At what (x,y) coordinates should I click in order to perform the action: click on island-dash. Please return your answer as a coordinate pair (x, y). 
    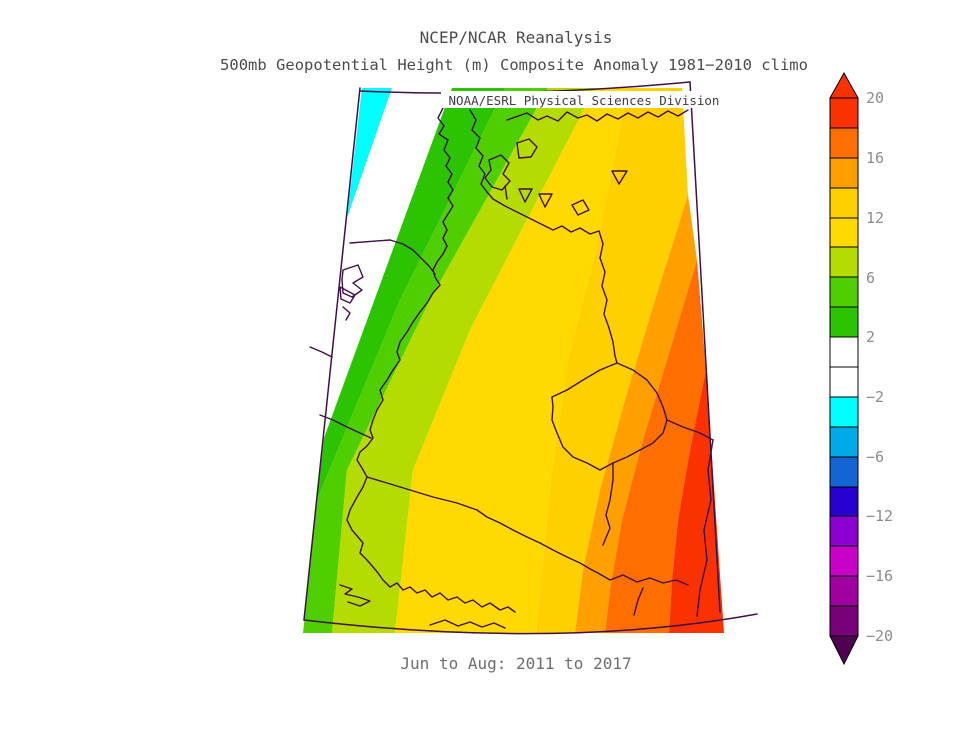
    Looking at the image, I should click on (506, 192).